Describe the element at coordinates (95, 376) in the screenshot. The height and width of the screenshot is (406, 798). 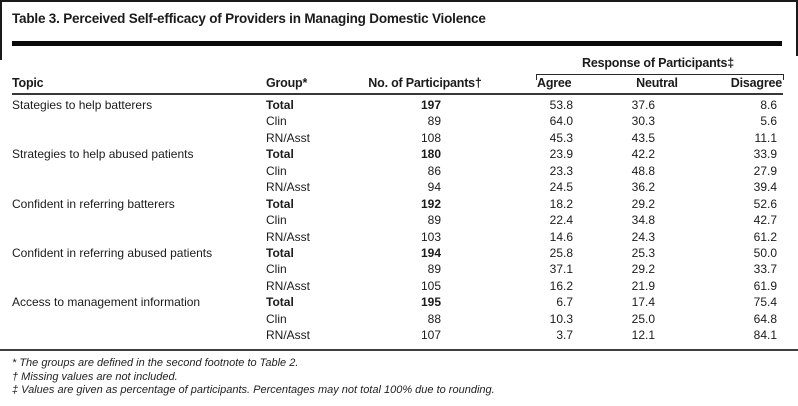
I see `footnote-missing: † Missing values are not included.` at that location.